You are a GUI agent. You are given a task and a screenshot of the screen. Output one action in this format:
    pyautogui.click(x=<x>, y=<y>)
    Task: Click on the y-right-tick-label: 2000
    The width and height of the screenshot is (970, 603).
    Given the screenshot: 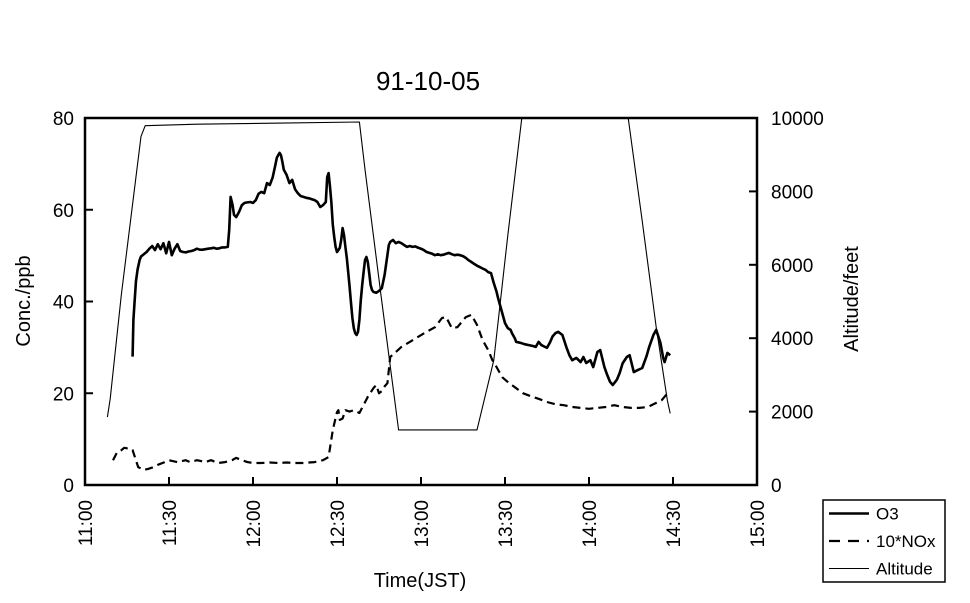 What is the action you would take?
    pyautogui.click(x=792, y=413)
    